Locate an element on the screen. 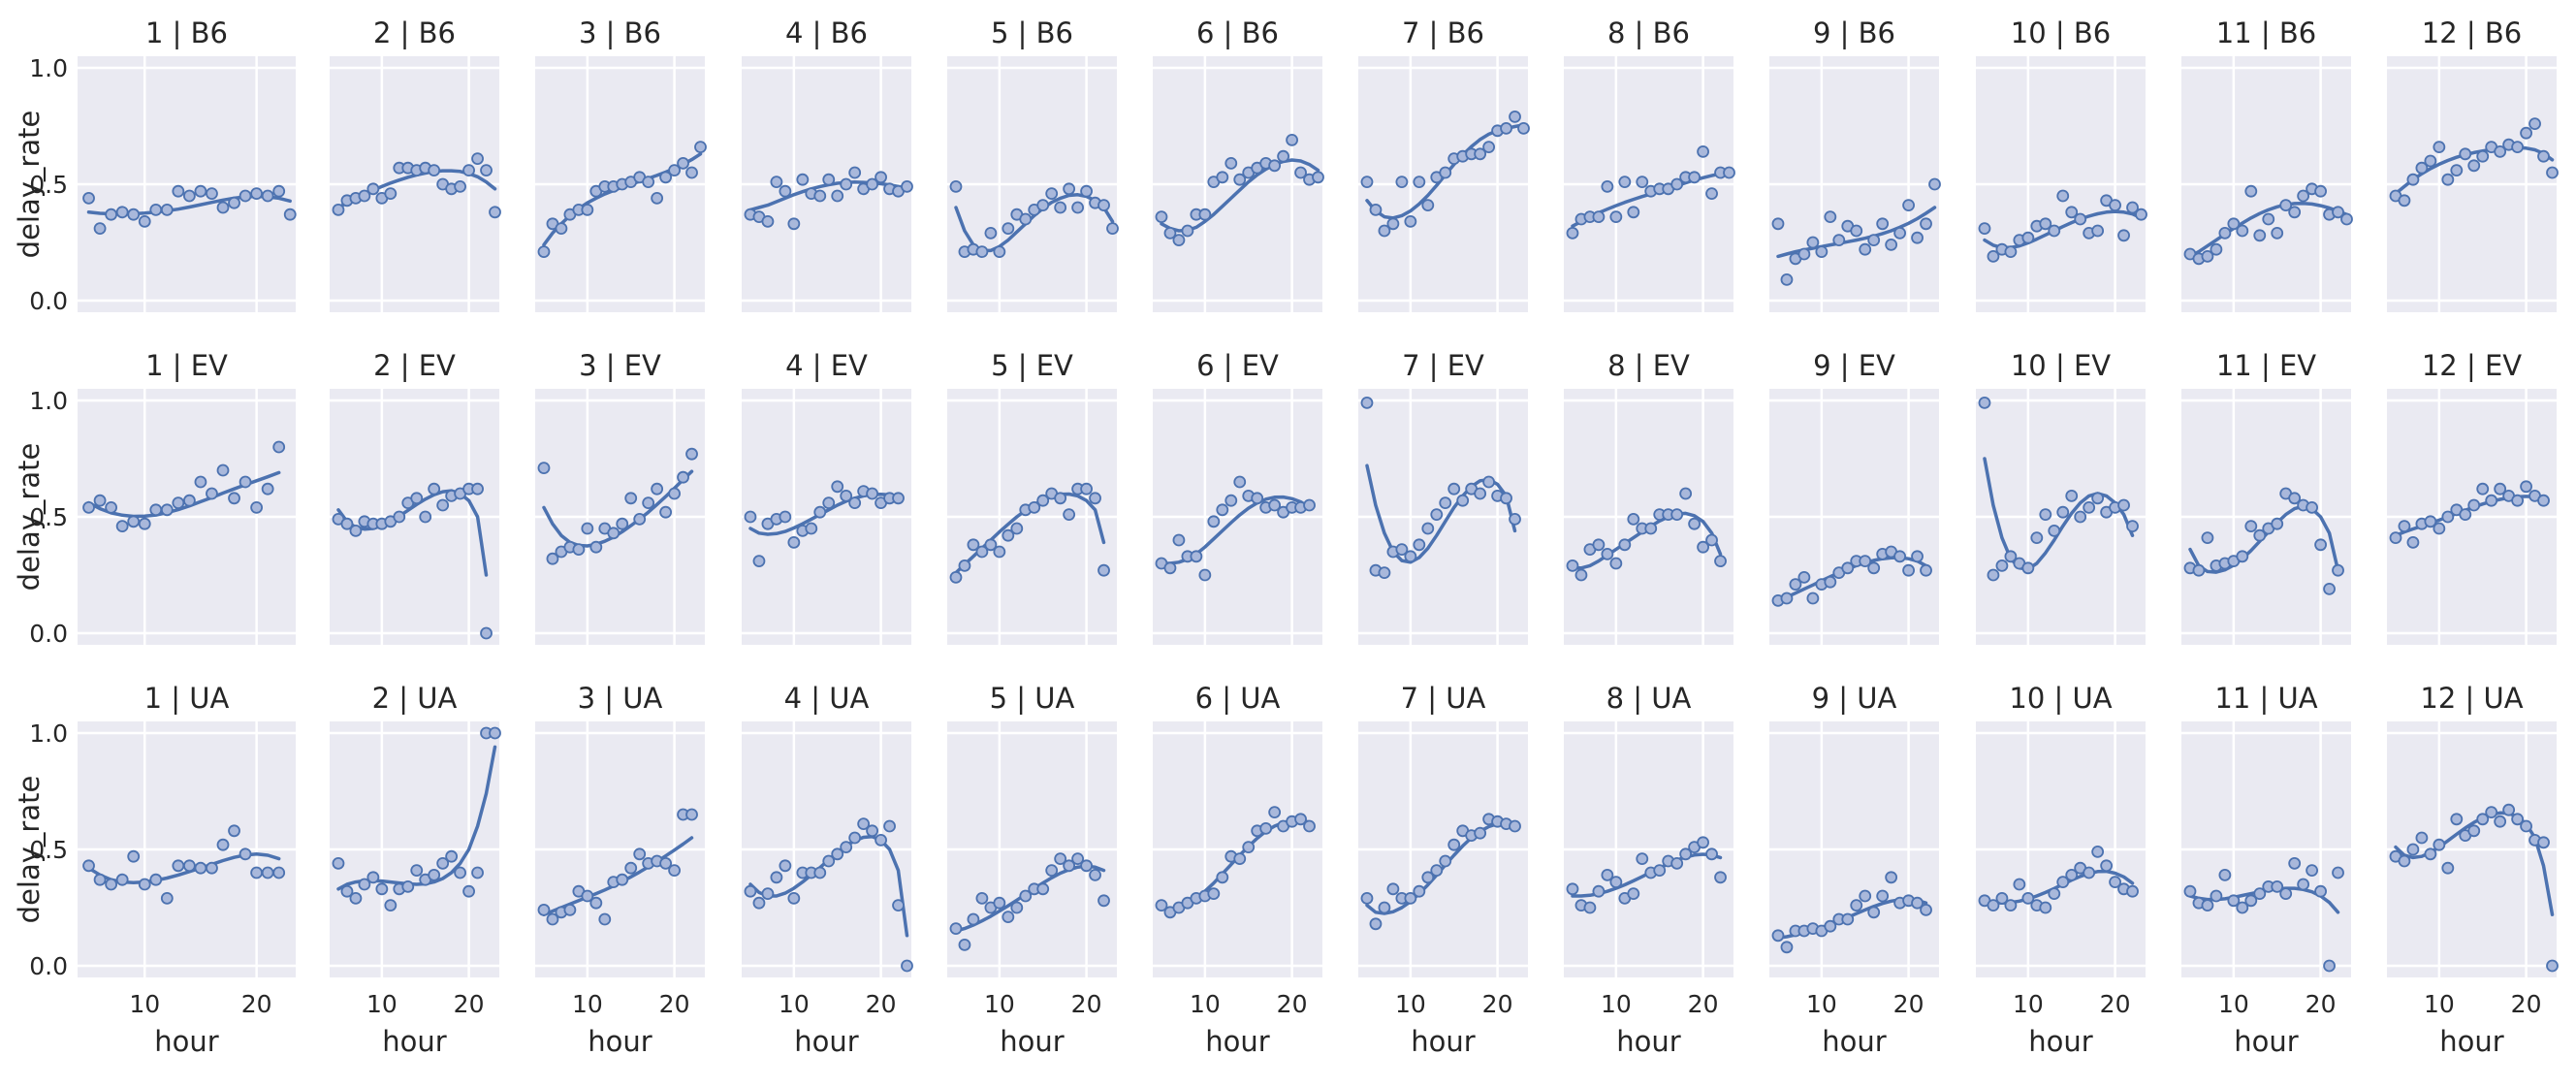 This screenshot has height=1087, width=2576. panel-title: 11 | B6 is located at coordinates (2266, 32).